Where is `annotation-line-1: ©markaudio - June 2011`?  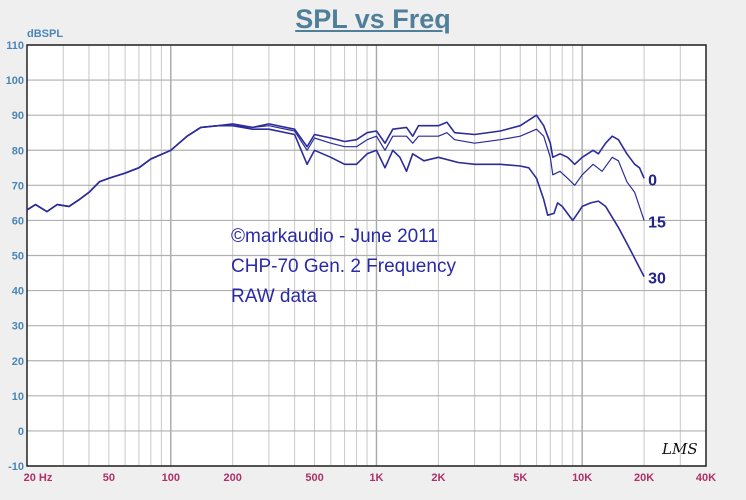 annotation-line-1: ©markaudio - June 2011 is located at coordinates (334, 236).